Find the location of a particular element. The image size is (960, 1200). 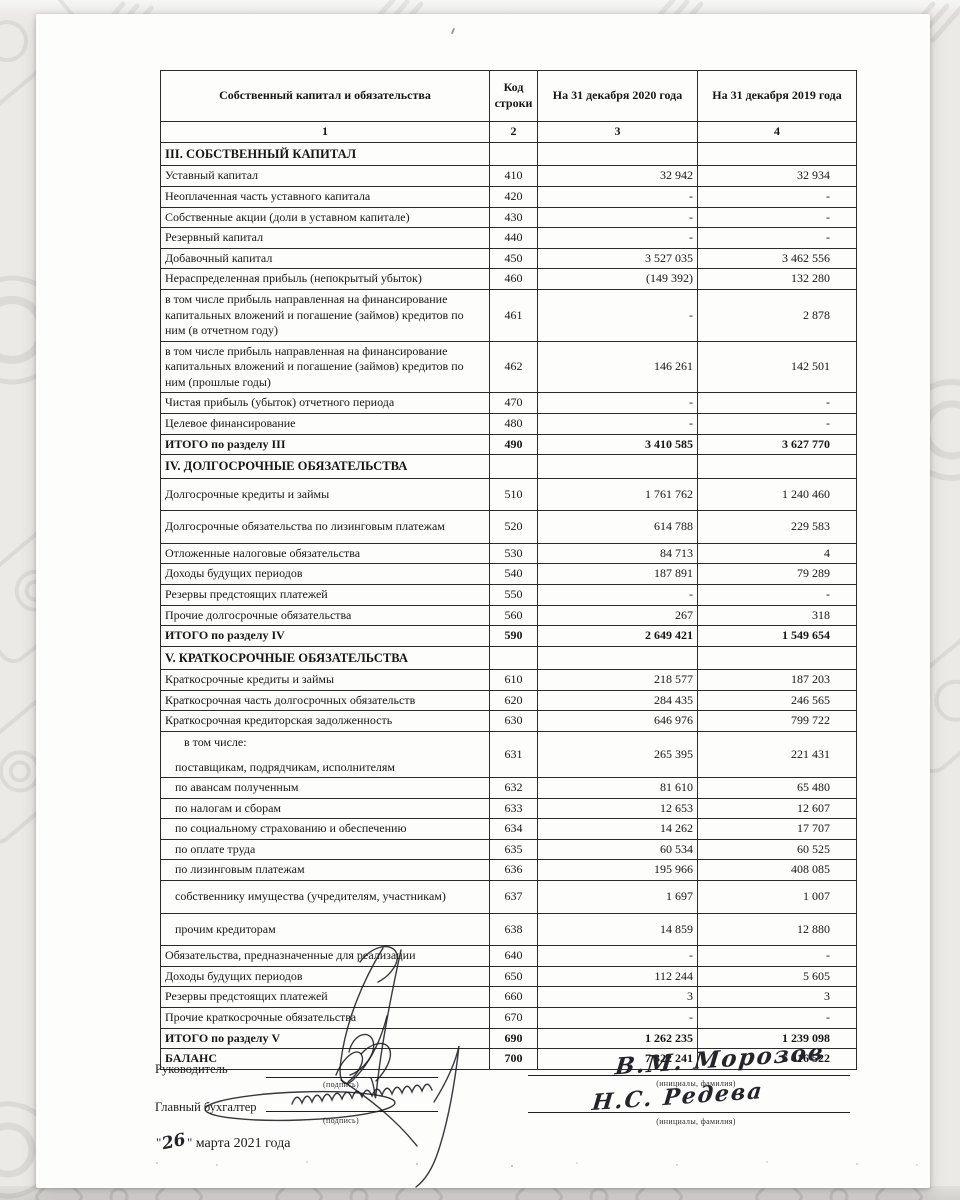

row-label: ИТОГО по разделу IV is located at coordinates (325, 636).